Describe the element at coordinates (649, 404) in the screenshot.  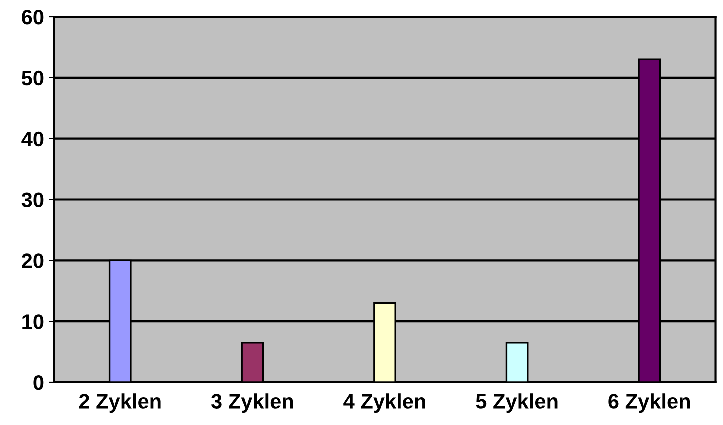
I see `x-tick-label: 6 Zyklen` at that location.